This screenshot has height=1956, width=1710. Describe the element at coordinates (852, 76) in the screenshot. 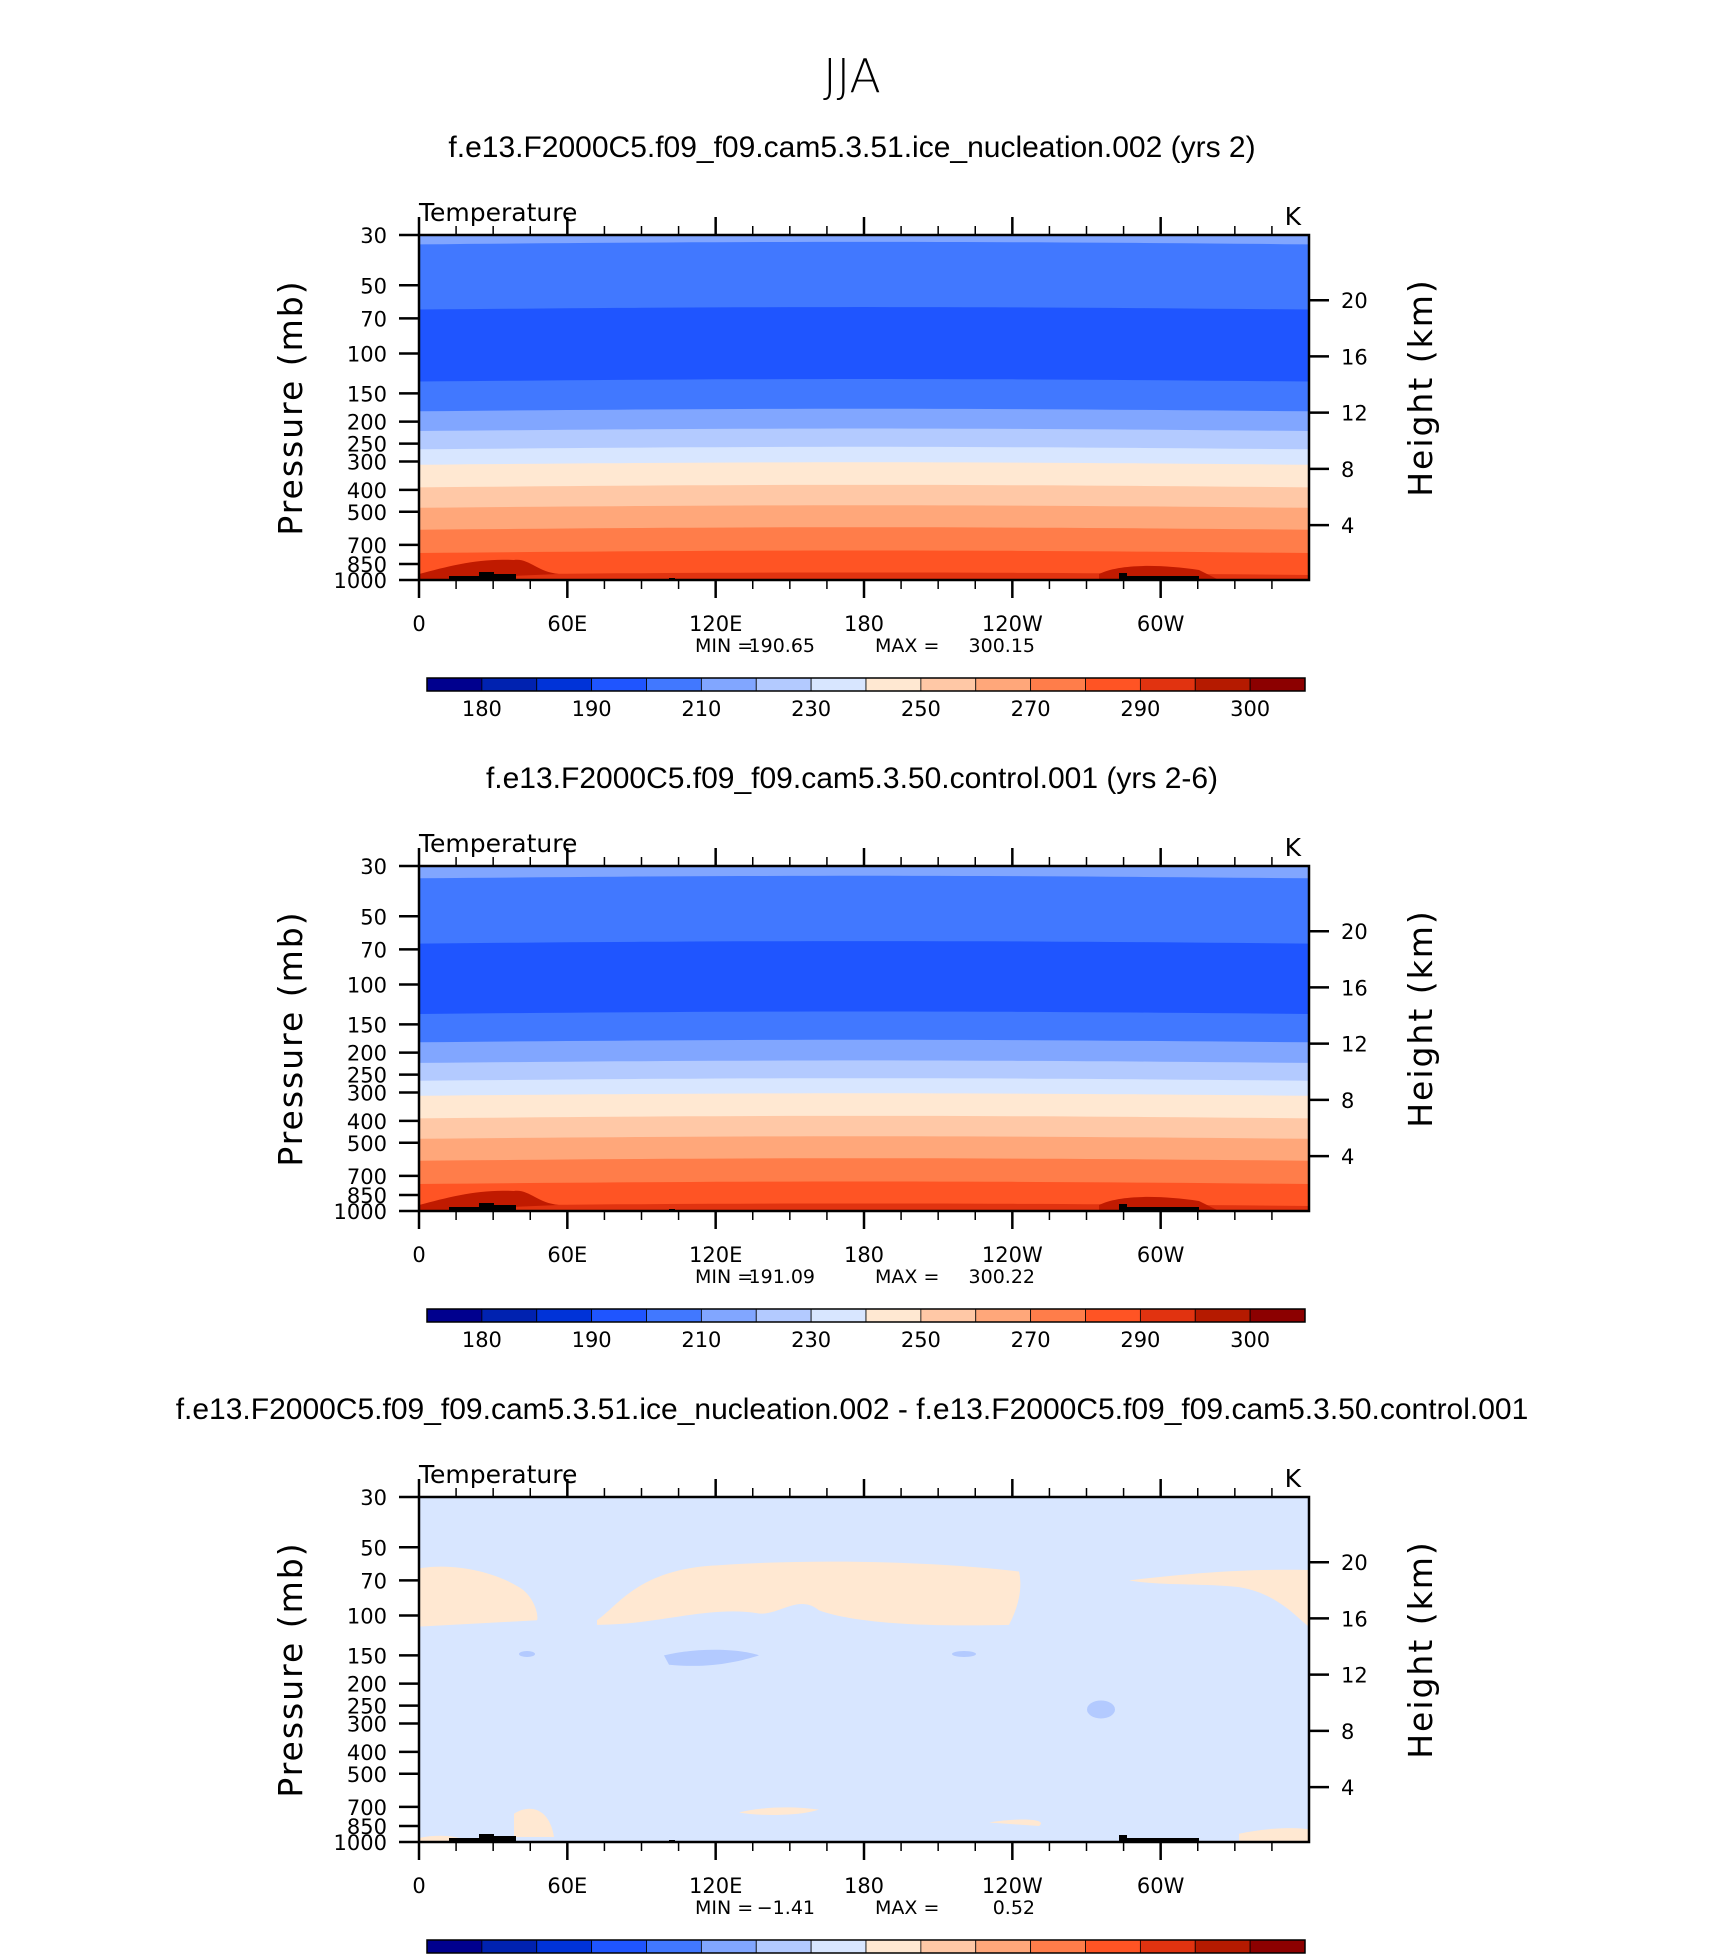

I see `figure-title: JJA` at that location.